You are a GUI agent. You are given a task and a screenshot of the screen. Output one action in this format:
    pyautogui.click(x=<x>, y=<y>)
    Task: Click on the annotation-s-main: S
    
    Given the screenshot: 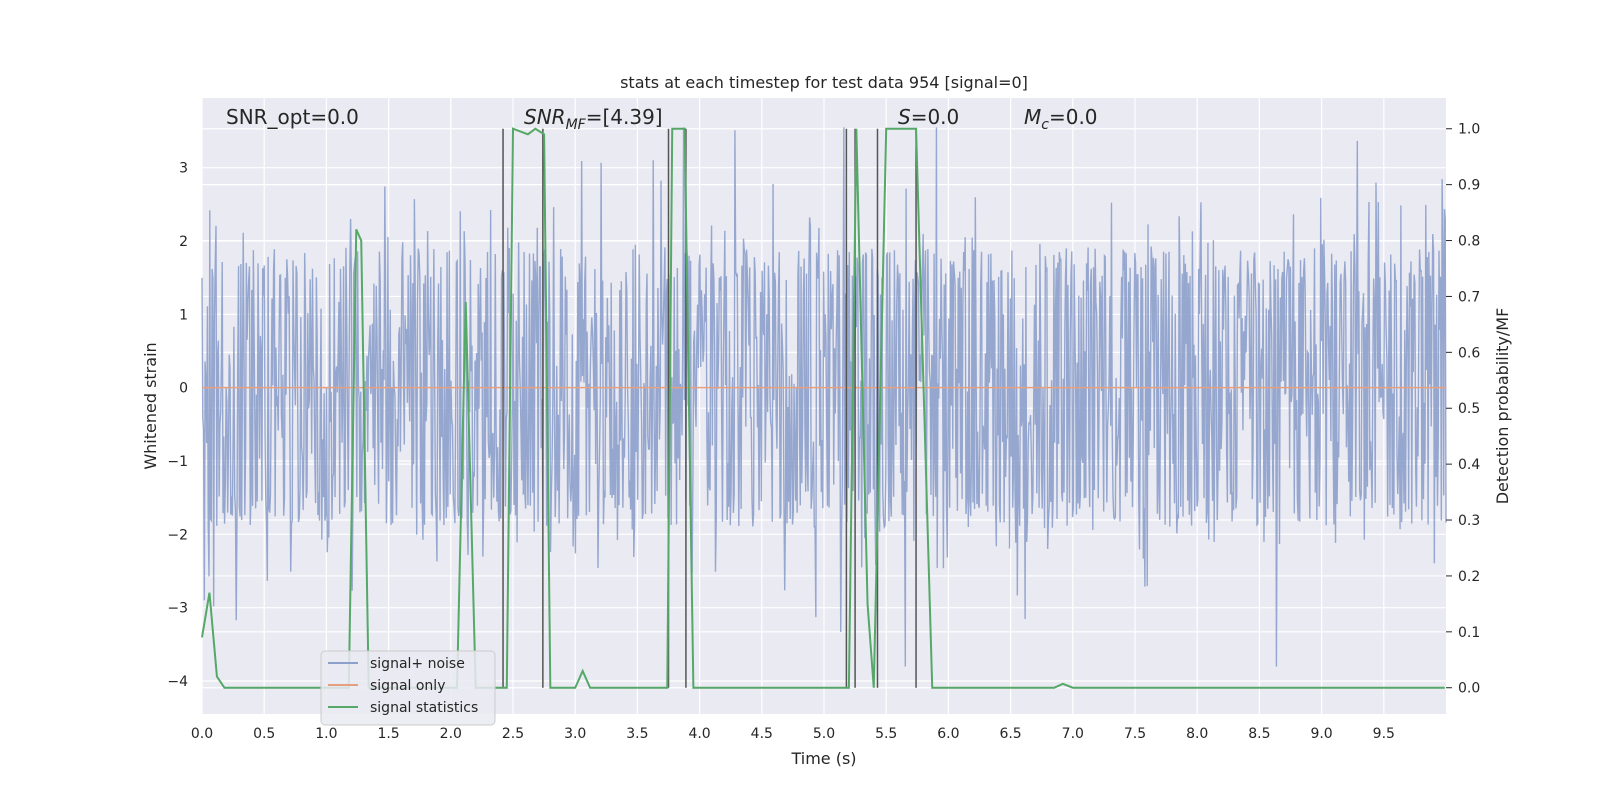 What is the action you would take?
    pyautogui.click(x=904, y=117)
    